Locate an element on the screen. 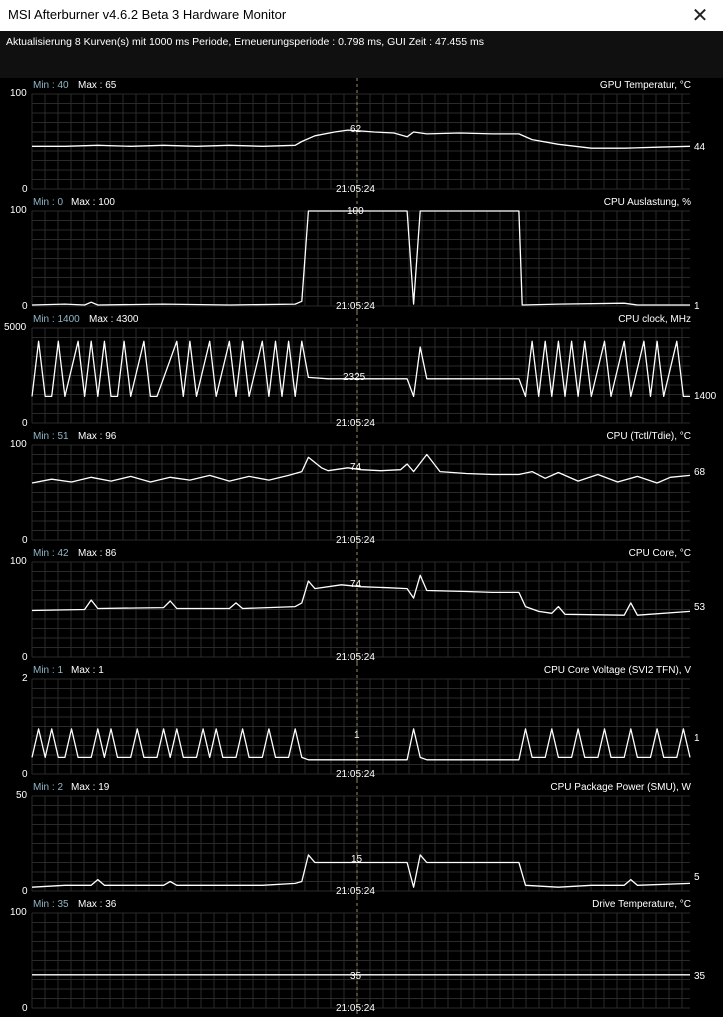 This screenshot has width=723, height=1017. min-label: Min : 35 is located at coordinates (51, 905).